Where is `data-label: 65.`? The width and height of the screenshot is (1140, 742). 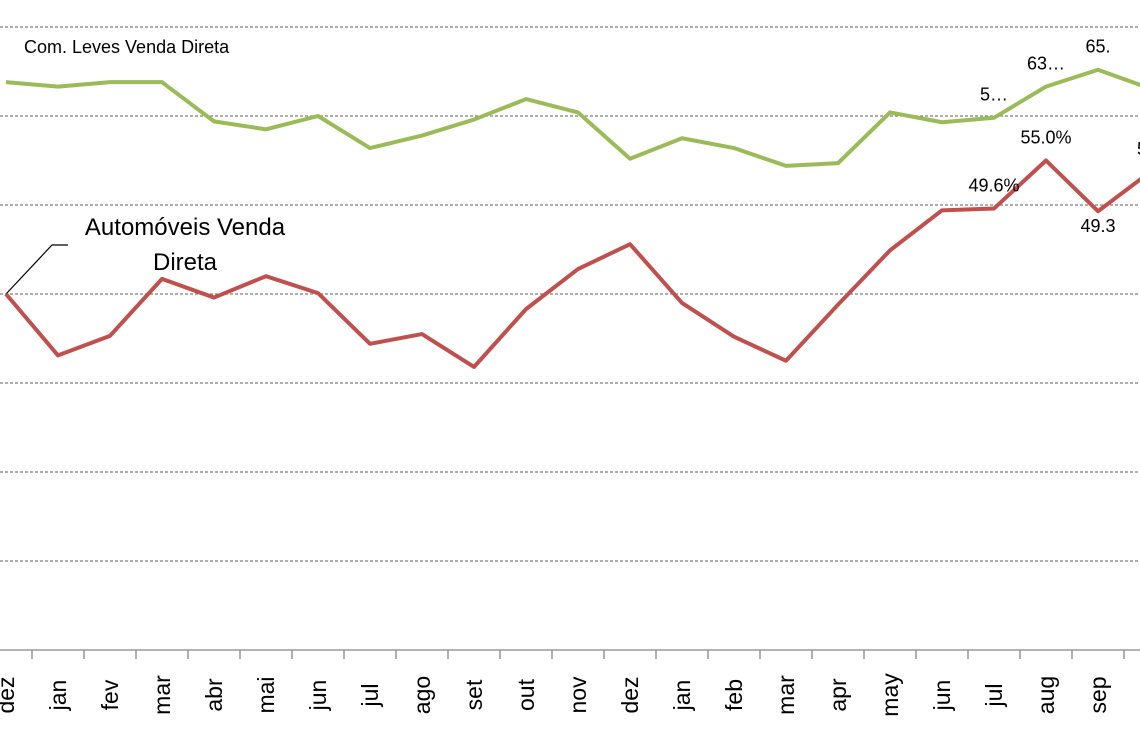
data-label: 65. is located at coordinates (1097, 46).